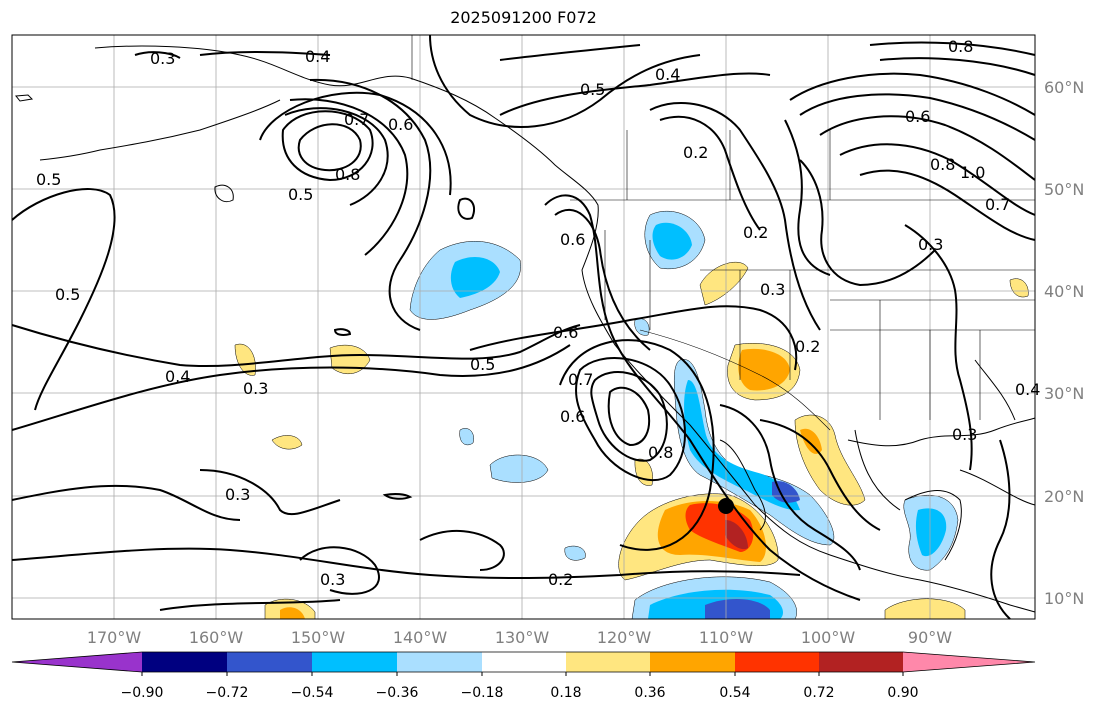 The height and width of the screenshot is (712, 1105). Describe the element at coordinates (726, 506) in the screenshot. I see `storm-center-marker` at that location.